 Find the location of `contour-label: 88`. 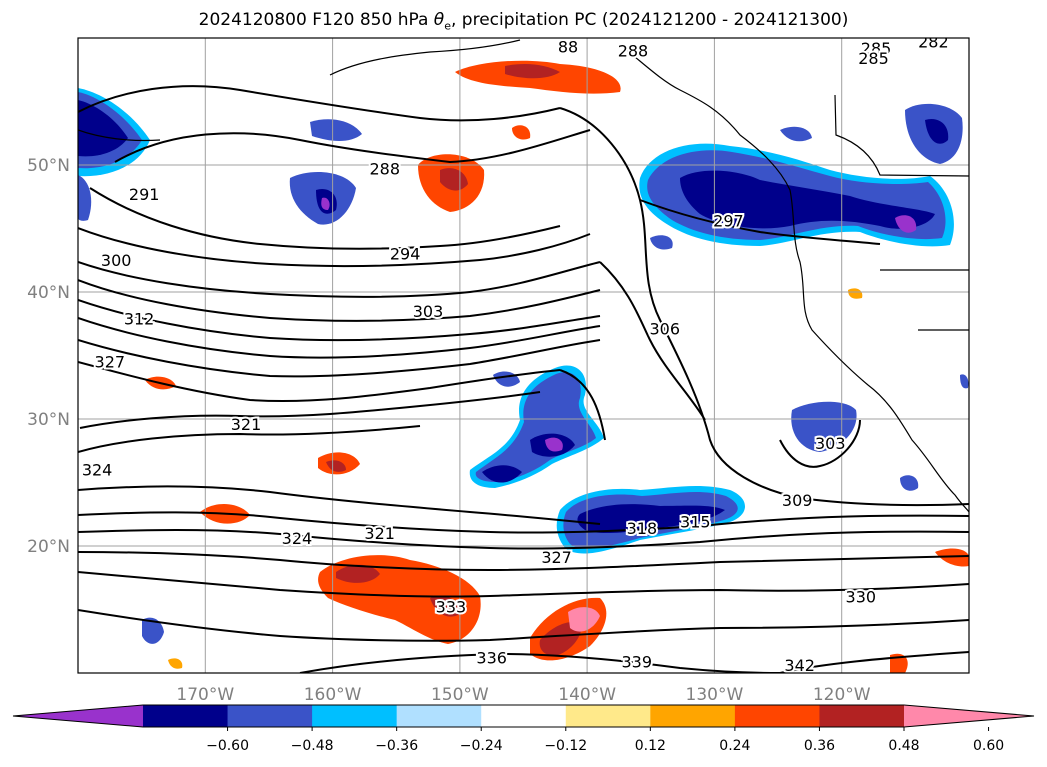

contour-label: 88 is located at coordinates (568, 47).